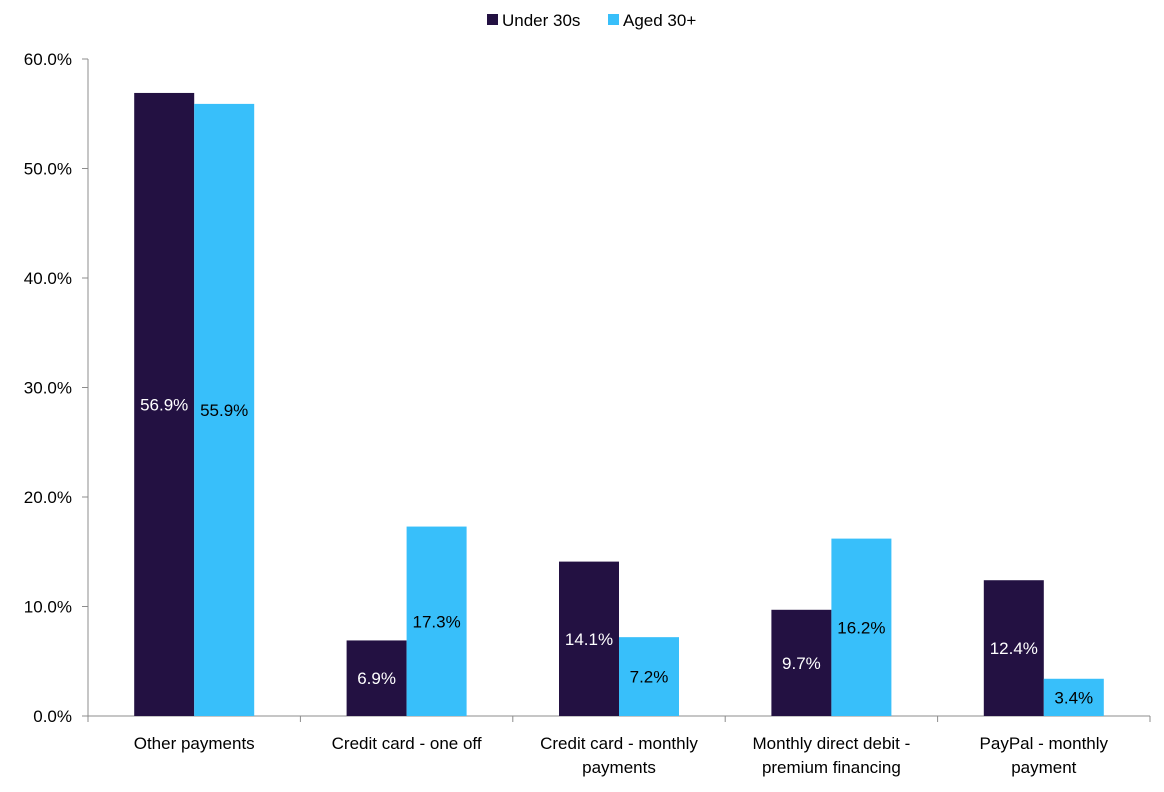 This screenshot has height=792, width=1164. What do you see at coordinates (1043, 767) in the screenshot?
I see `category-label-line: payment` at bounding box center [1043, 767].